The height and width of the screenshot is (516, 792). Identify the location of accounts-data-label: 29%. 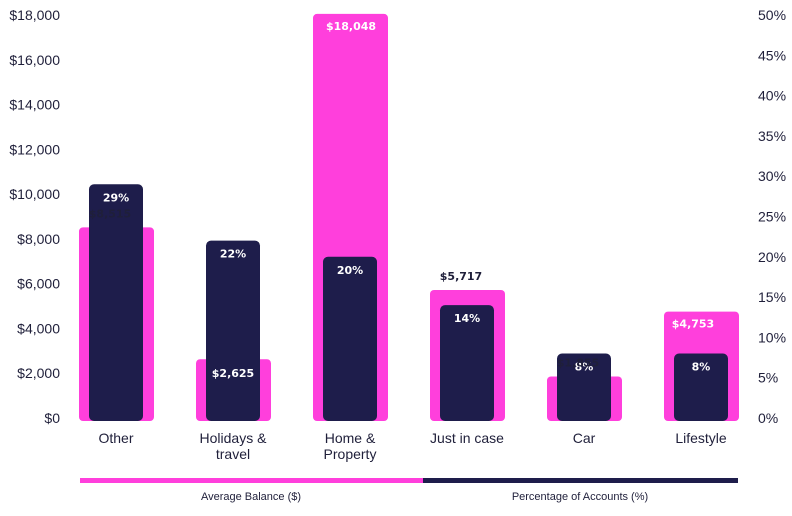
(116, 197).